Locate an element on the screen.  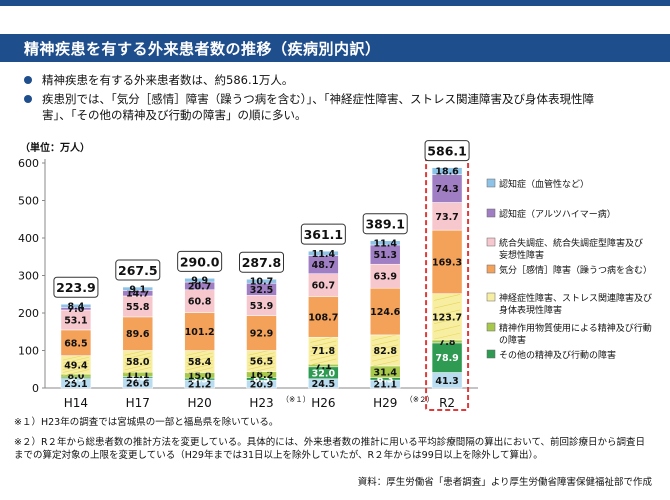
page-title: 精神疾患を有する外来患者数の推移（疾病別内訳） is located at coordinates (202, 49).